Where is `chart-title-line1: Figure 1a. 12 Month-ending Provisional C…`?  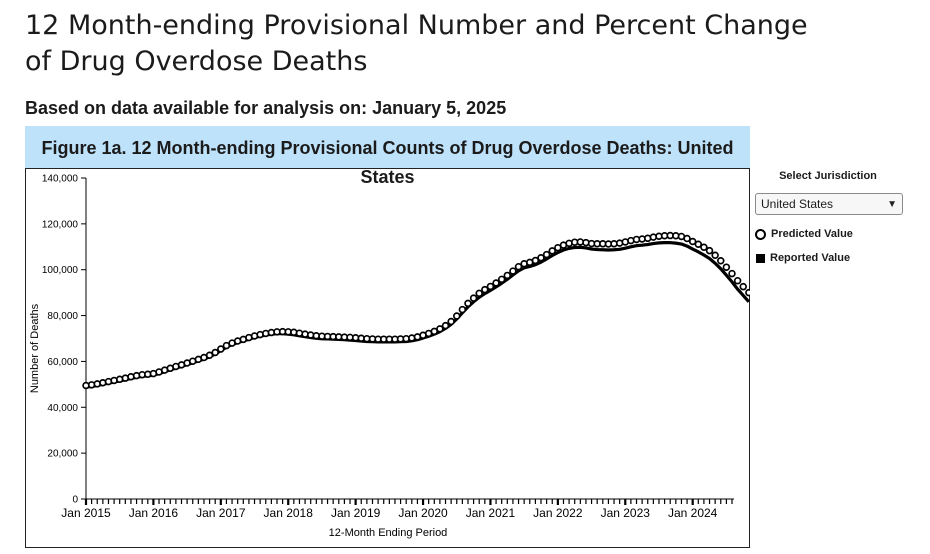
chart-title-line1: Figure 1a. 12 Month-ending Provisional C… is located at coordinates (387, 148).